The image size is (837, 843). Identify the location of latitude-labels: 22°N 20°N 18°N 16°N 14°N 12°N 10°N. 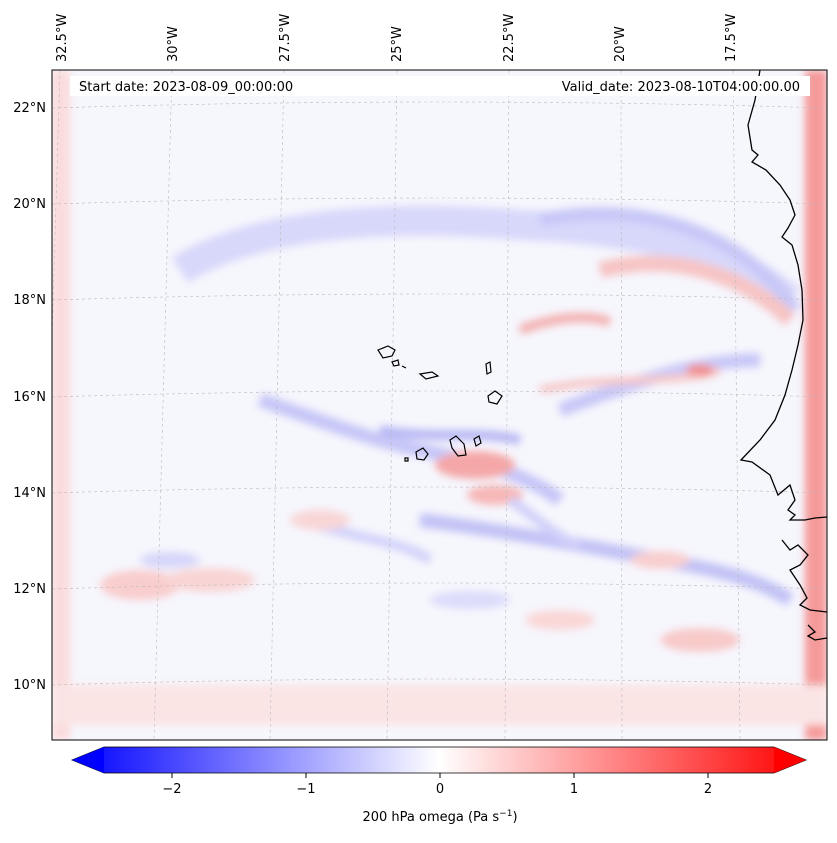
(29, 397).